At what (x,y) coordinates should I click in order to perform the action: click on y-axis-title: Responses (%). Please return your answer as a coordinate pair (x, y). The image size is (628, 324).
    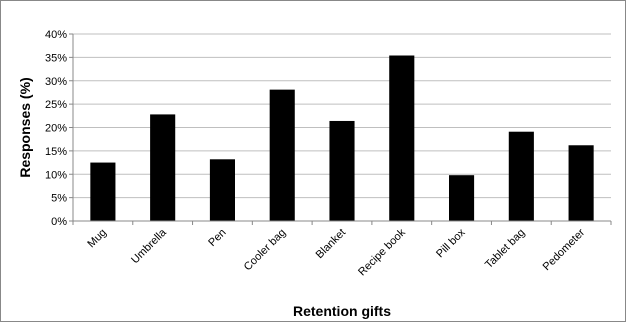
    Looking at the image, I should click on (25, 127).